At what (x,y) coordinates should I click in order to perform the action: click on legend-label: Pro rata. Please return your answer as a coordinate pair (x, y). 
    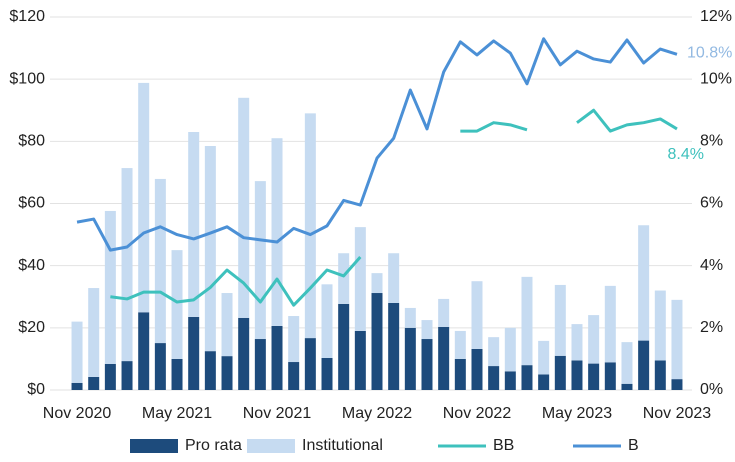
    Looking at the image, I should click on (213, 445).